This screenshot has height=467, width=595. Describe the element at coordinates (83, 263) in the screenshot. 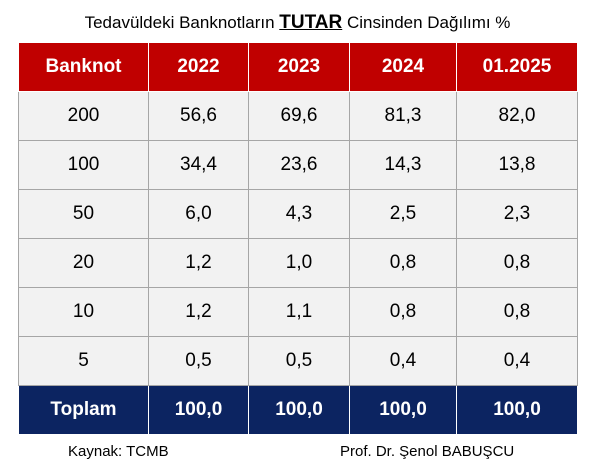

I see `table-cell: 20` at that location.